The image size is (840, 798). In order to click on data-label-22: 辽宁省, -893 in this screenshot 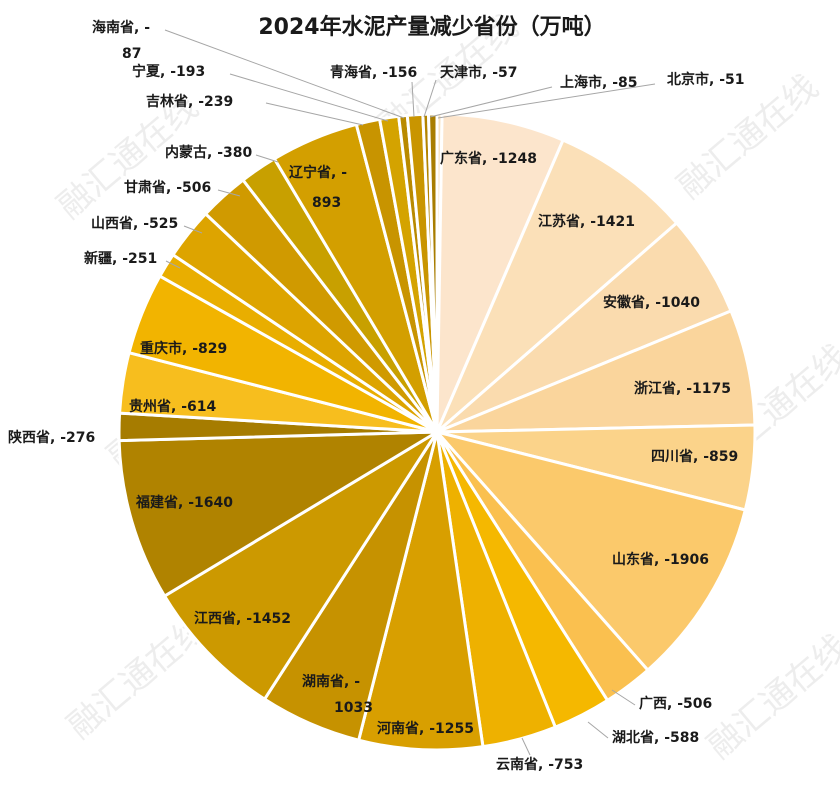, I will do `click(318, 187)`.